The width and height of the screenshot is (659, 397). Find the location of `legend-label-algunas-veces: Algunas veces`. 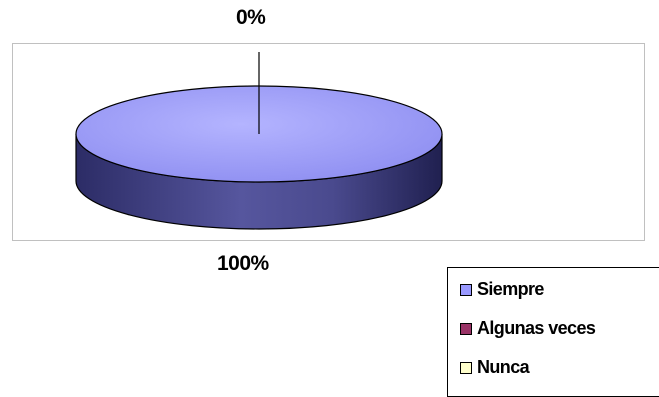

legend-label-algunas-veces: Algunas veces is located at coordinates (536, 328).